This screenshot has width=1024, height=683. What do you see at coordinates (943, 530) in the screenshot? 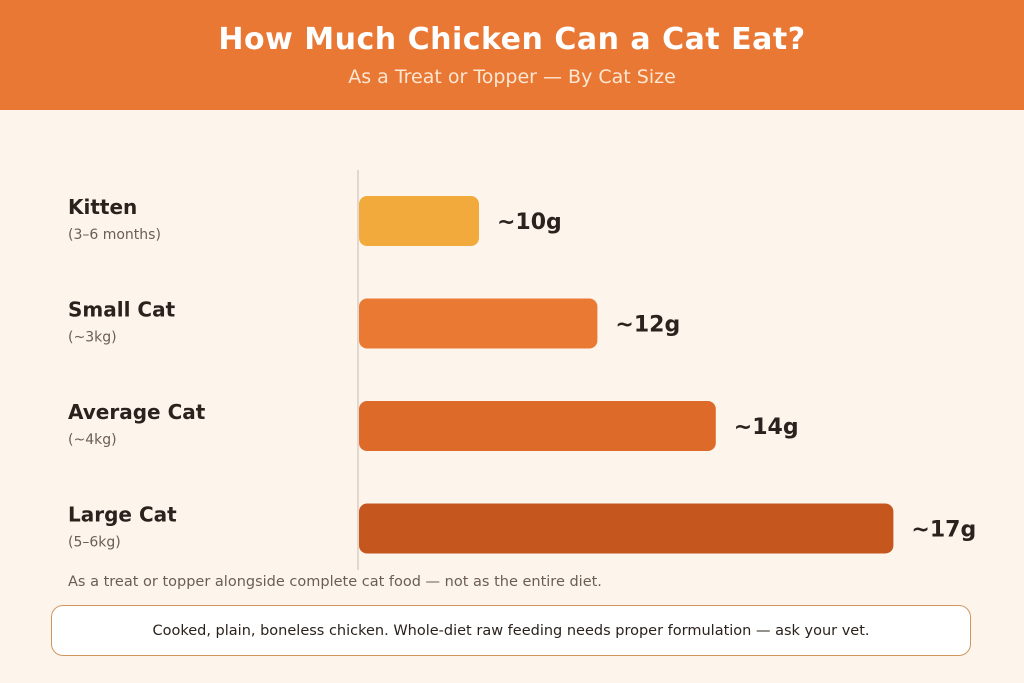
I see `value-label: ~17g` at bounding box center [943, 530].